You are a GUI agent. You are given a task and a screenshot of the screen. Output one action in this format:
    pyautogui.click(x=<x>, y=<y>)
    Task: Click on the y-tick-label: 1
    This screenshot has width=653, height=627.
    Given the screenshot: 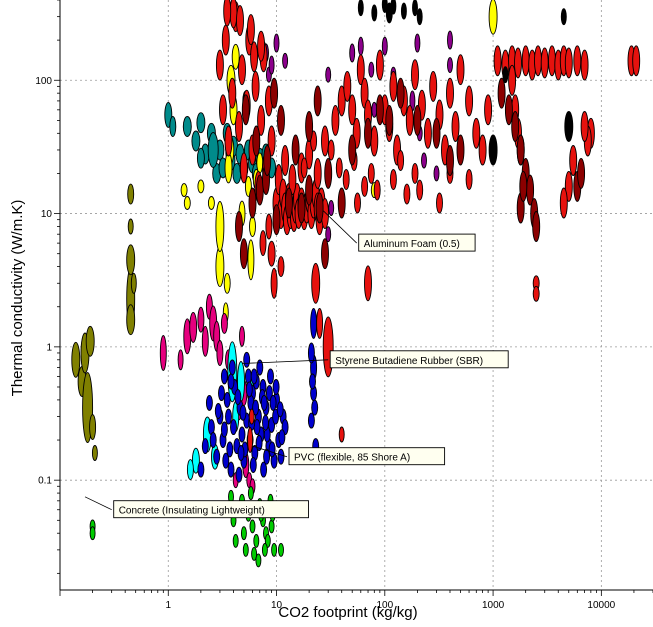 What is the action you would take?
    pyautogui.click(x=49, y=347)
    